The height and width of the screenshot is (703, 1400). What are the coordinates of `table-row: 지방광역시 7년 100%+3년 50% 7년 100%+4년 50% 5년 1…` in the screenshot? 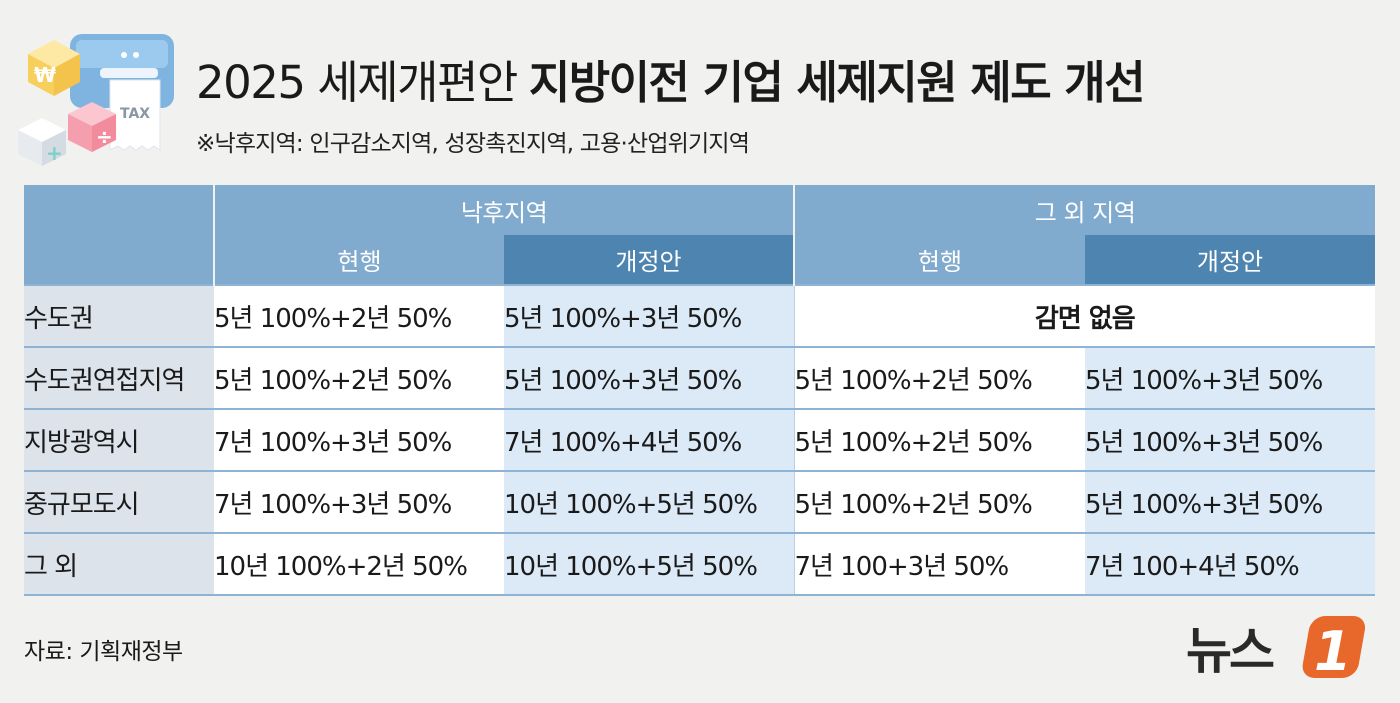 It's located at (700, 439).